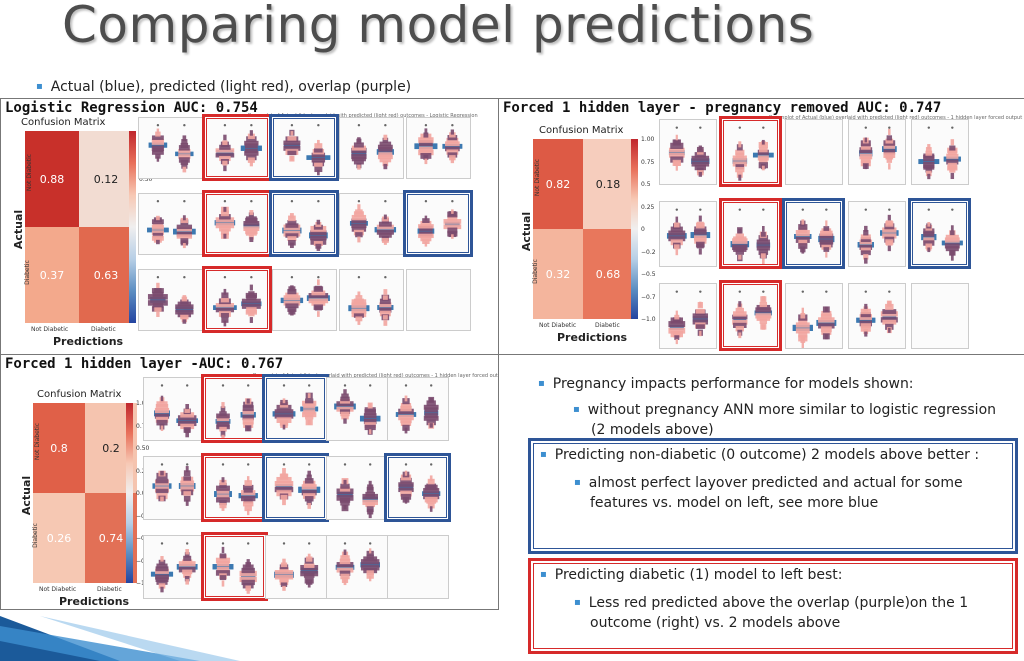  What do you see at coordinates (79, 394) in the screenshot?
I see `cm-title: Confusion Matrix` at bounding box center [79, 394].